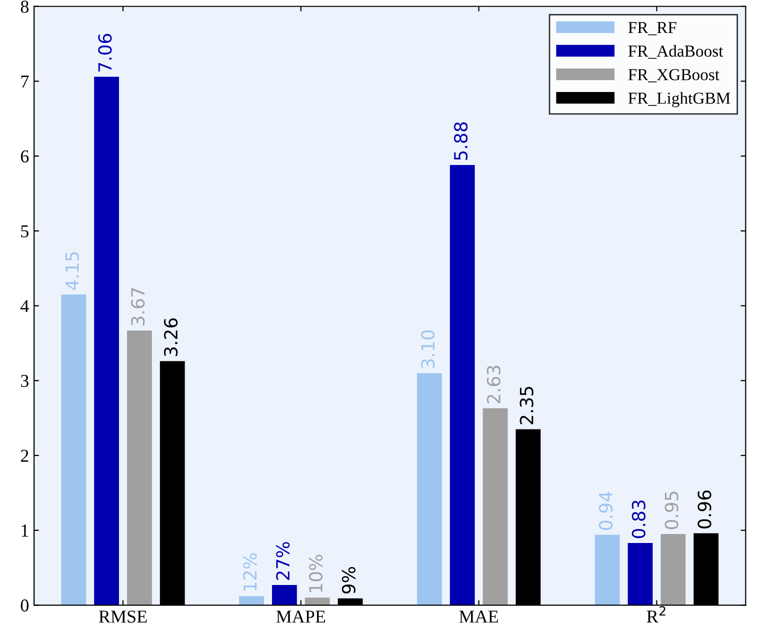 The image size is (757, 637). Describe the element at coordinates (171, 337) in the screenshot. I see `data-label: 3.26` at that location.